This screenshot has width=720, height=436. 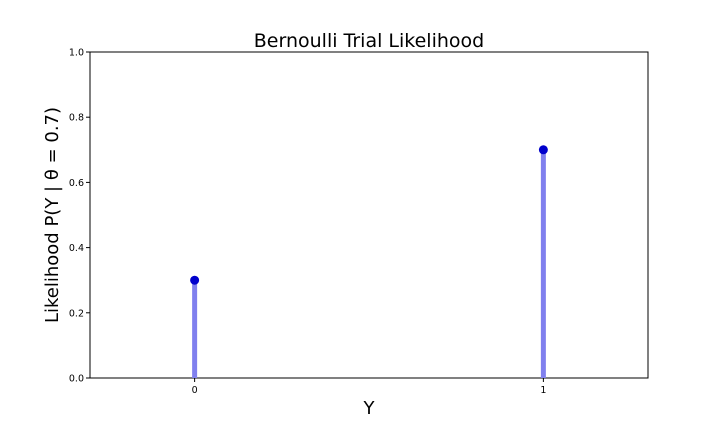 What do you see at coordinates (76, 379) in the screenshot?
I see `y-tick-label: 0.0` at bounding box center [76, 379].